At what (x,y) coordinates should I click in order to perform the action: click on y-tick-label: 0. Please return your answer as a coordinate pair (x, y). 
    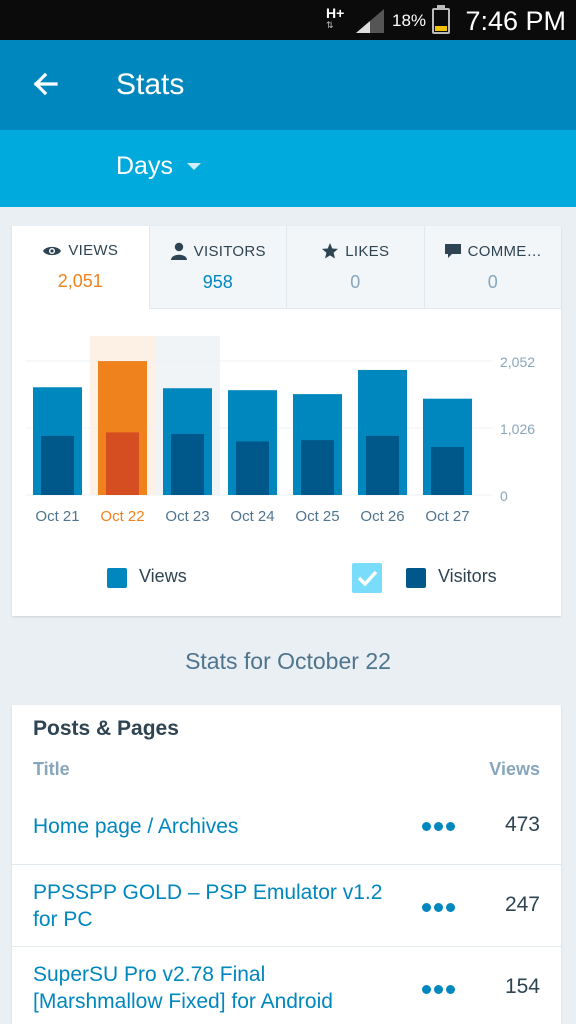
    Looking at the image, I should click on (504, 496).